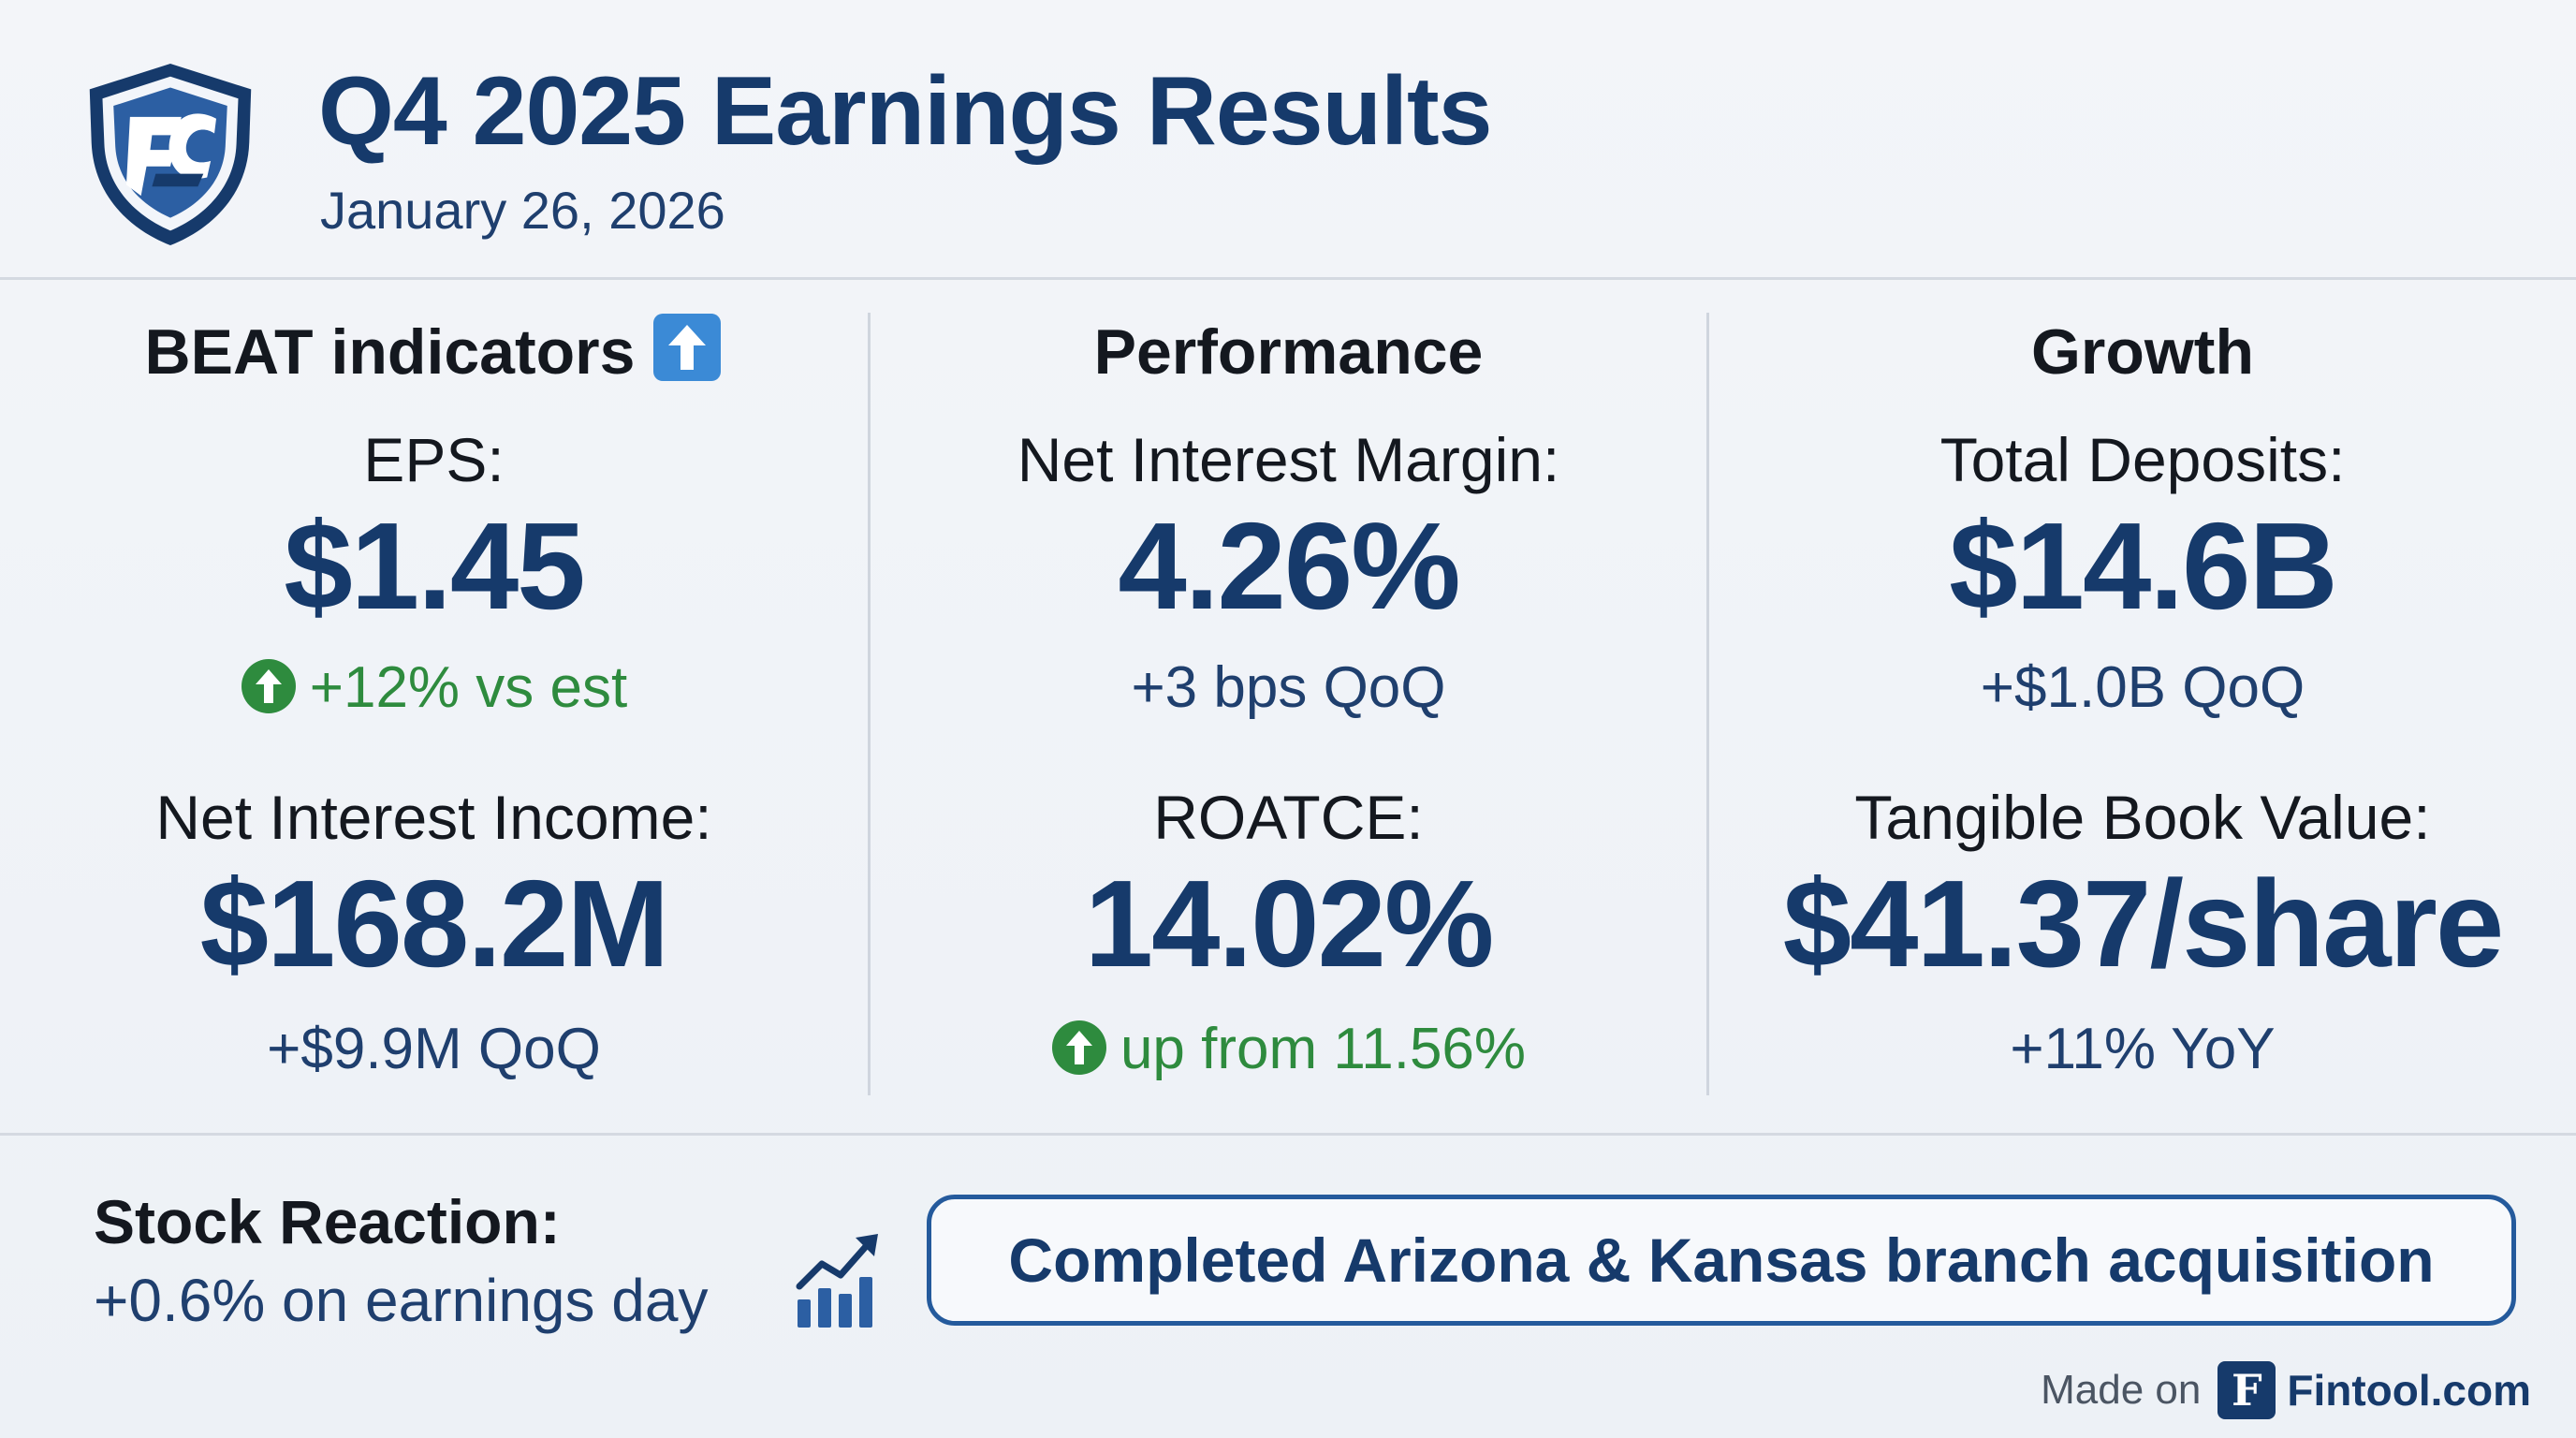  I want to click on metric-value: $1.45, so click(434, 566).